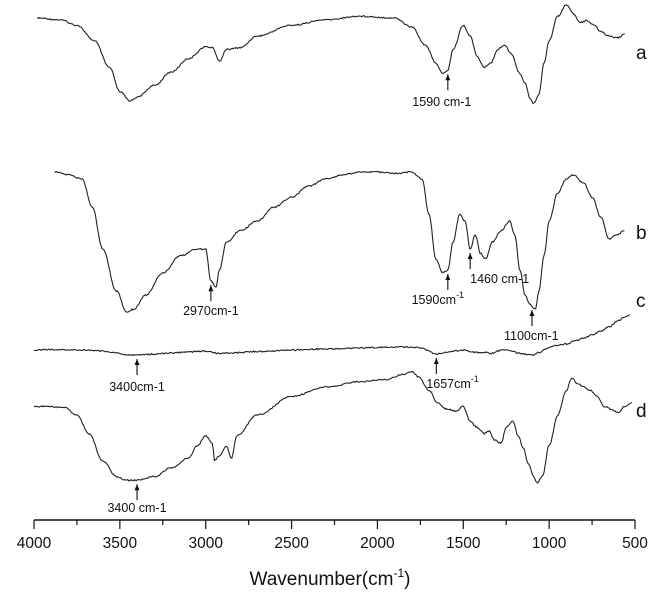  I want to click on x-tick-label: 1500, so click(463, 543).